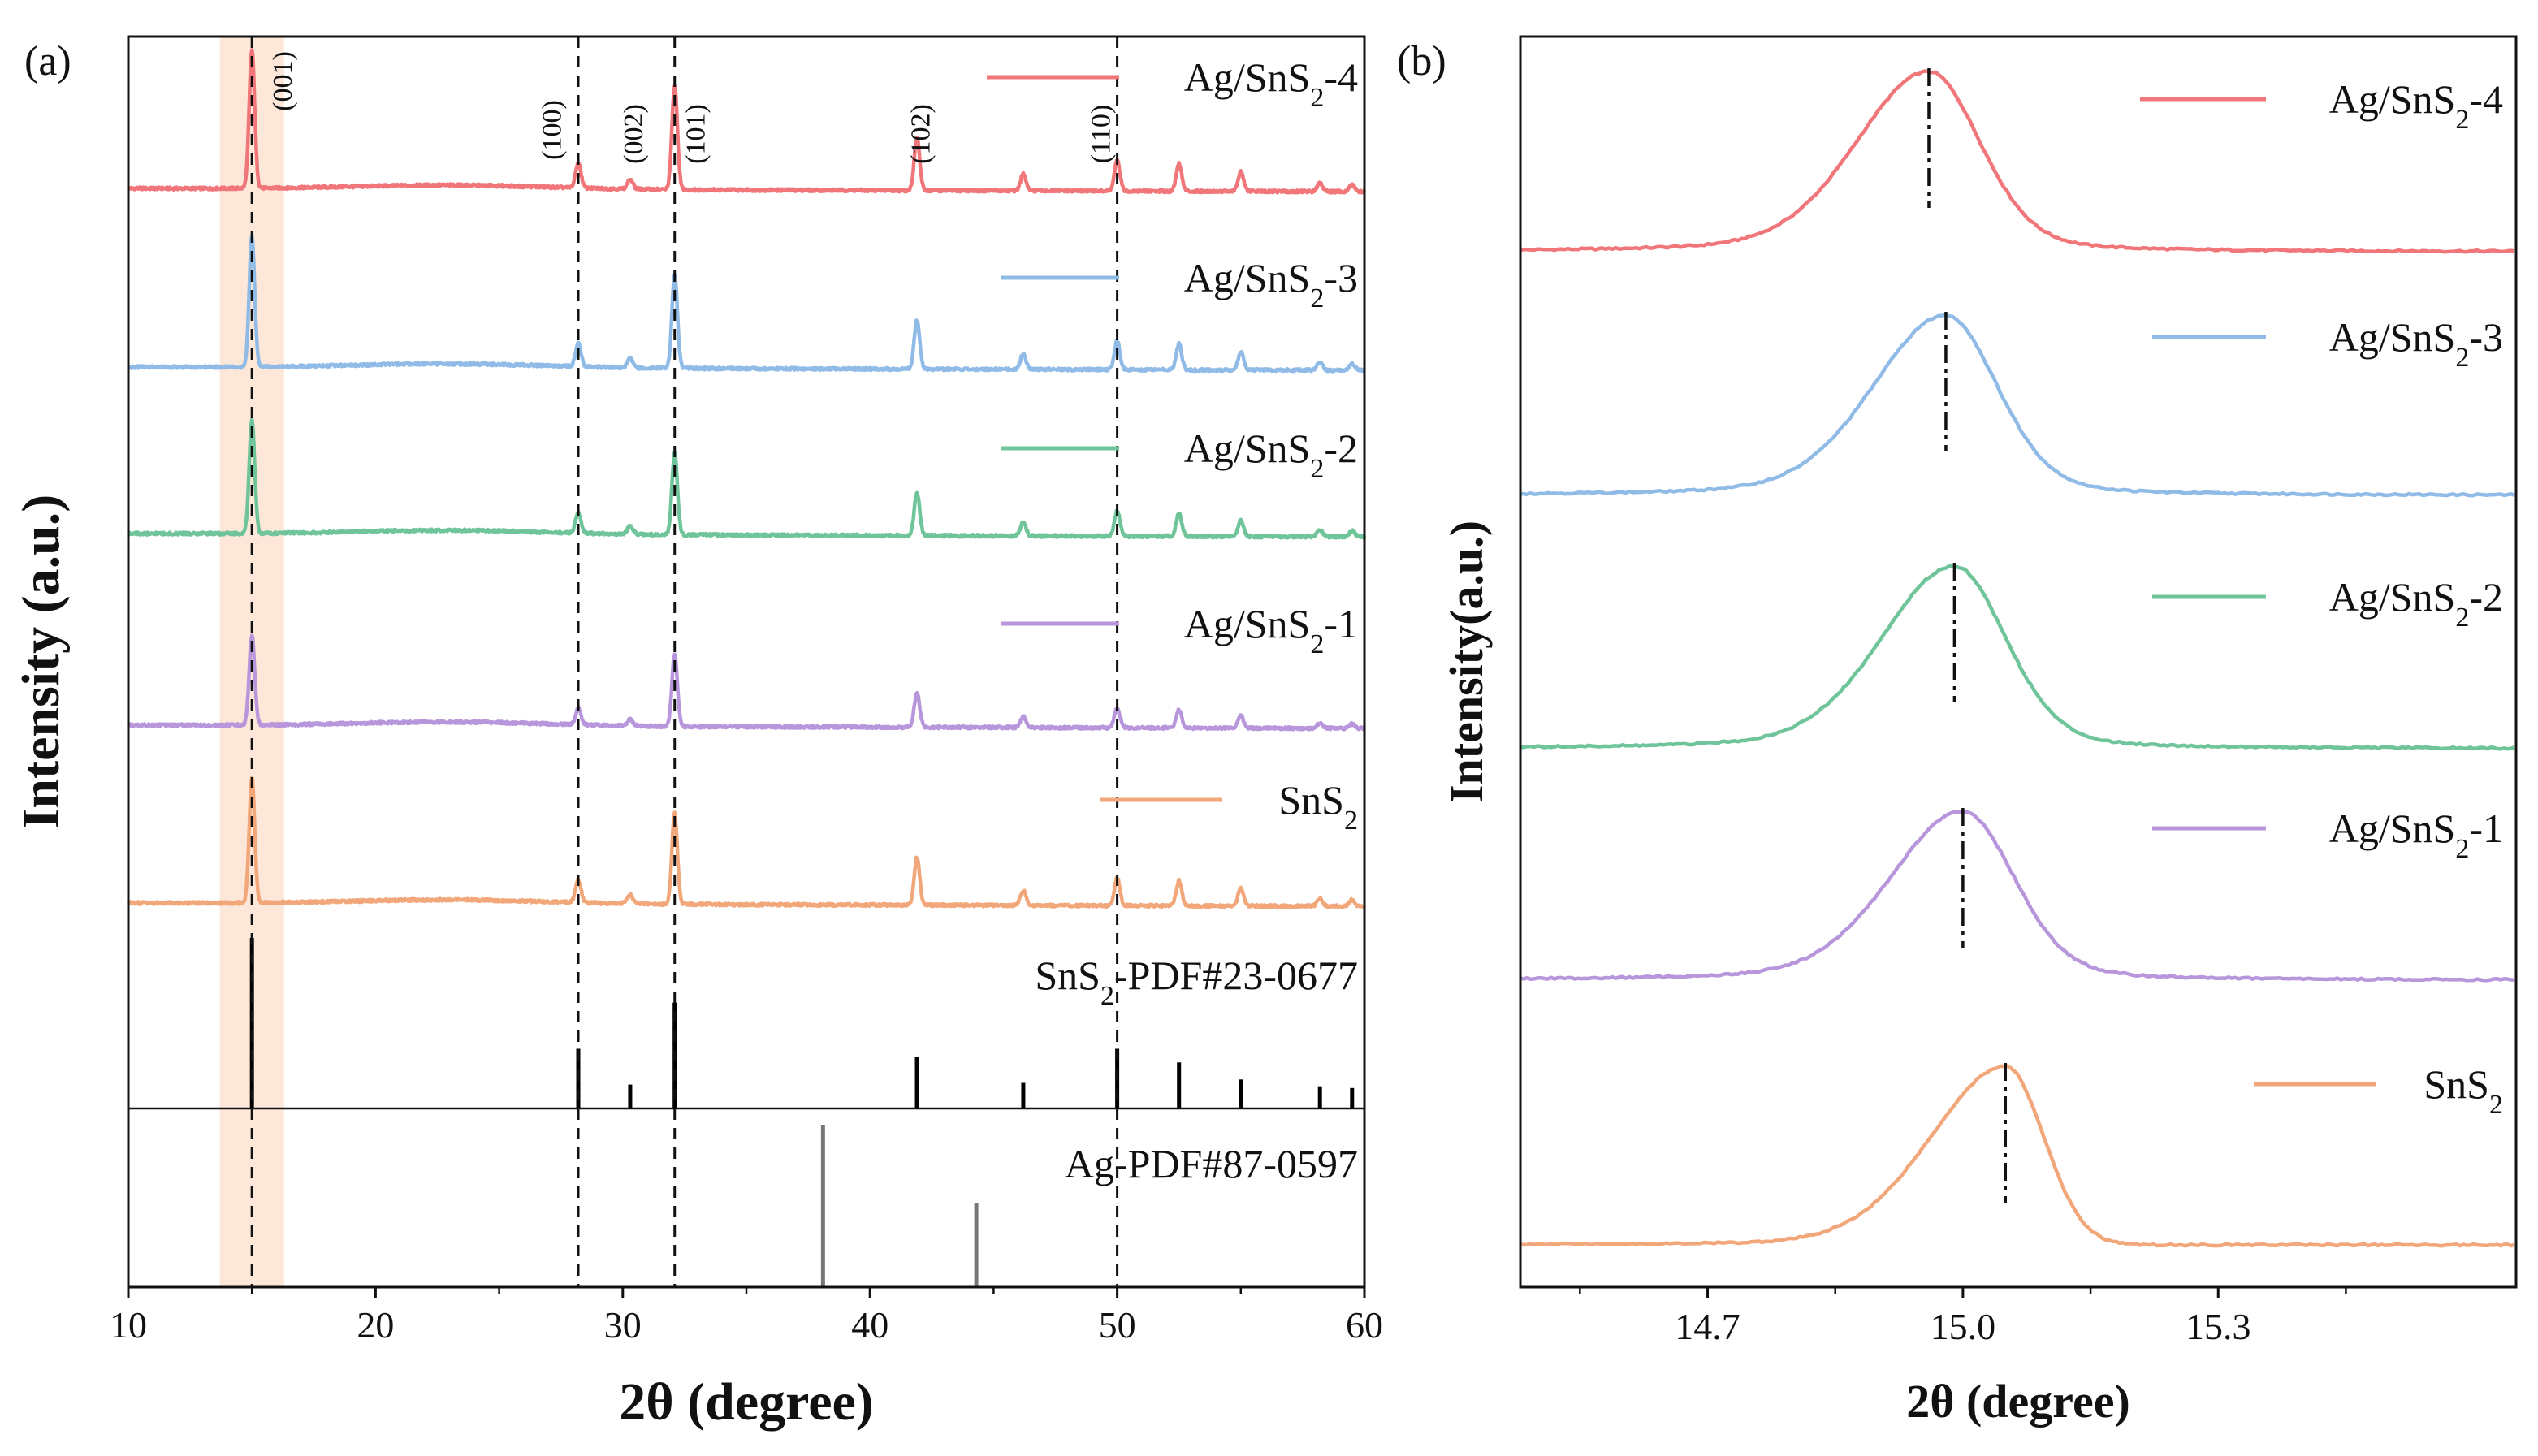 The image size is (2538, 1456). I want to click on x-tick-label: 40, so click(870, 1325).